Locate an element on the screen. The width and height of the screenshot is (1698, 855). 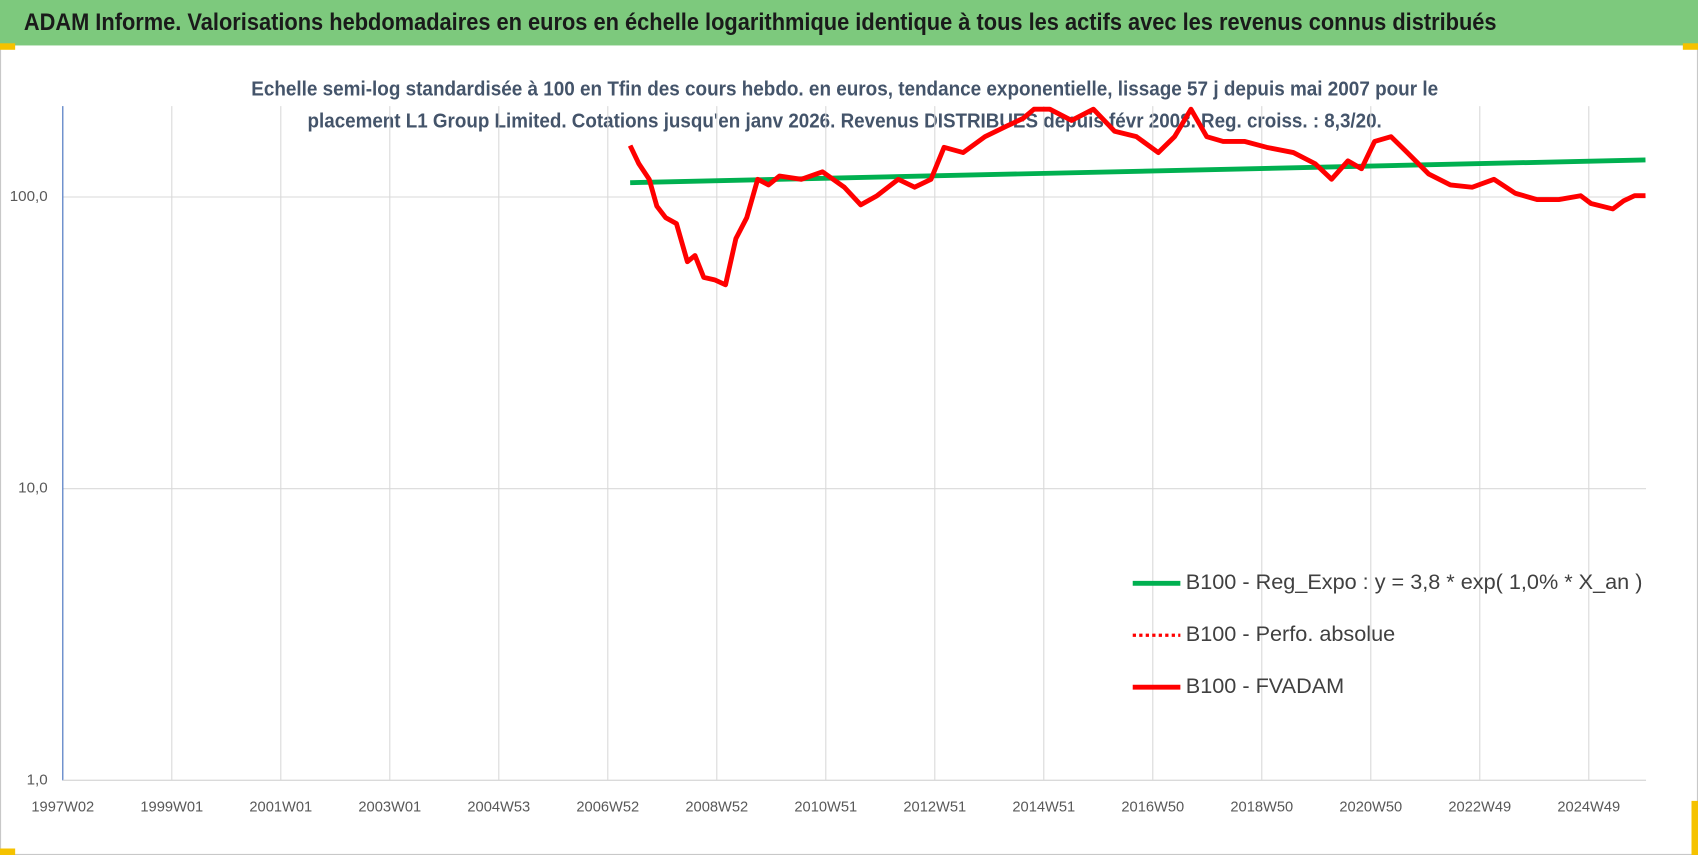
x-tick-label: 2010W51 is located at coordinates (825, 806).